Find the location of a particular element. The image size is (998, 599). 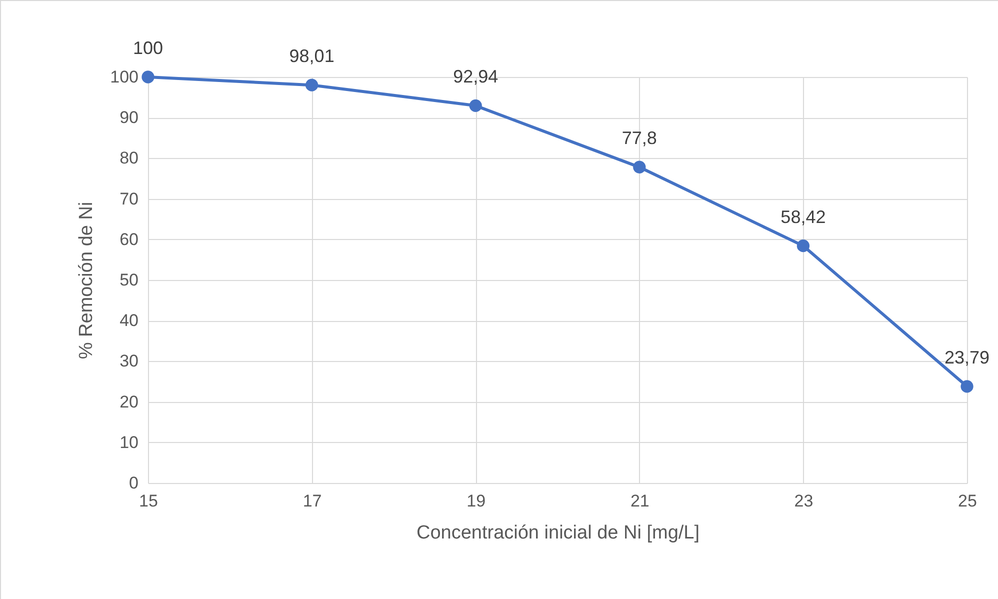

data-label: 98,01 is located at coordinates (311, 56).